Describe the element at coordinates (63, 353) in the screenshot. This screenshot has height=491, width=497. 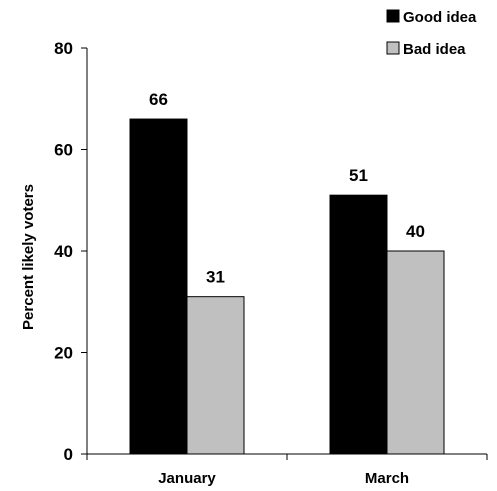
I see `y-tick-label: 20` at that location.